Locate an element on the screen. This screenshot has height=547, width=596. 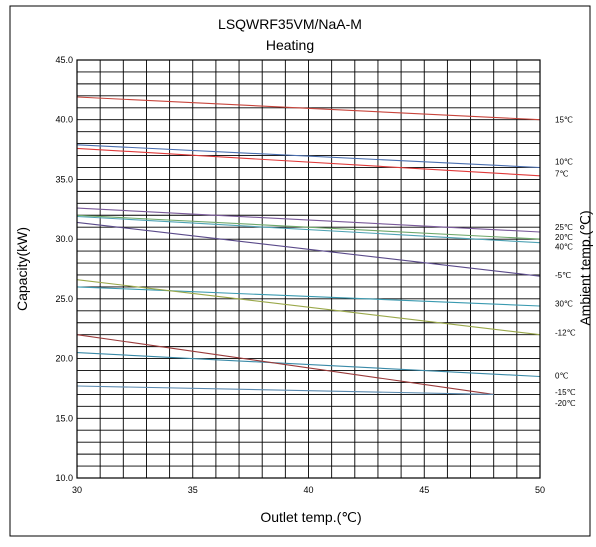
series-label: 30℃ is located at coordinates (564, 304).